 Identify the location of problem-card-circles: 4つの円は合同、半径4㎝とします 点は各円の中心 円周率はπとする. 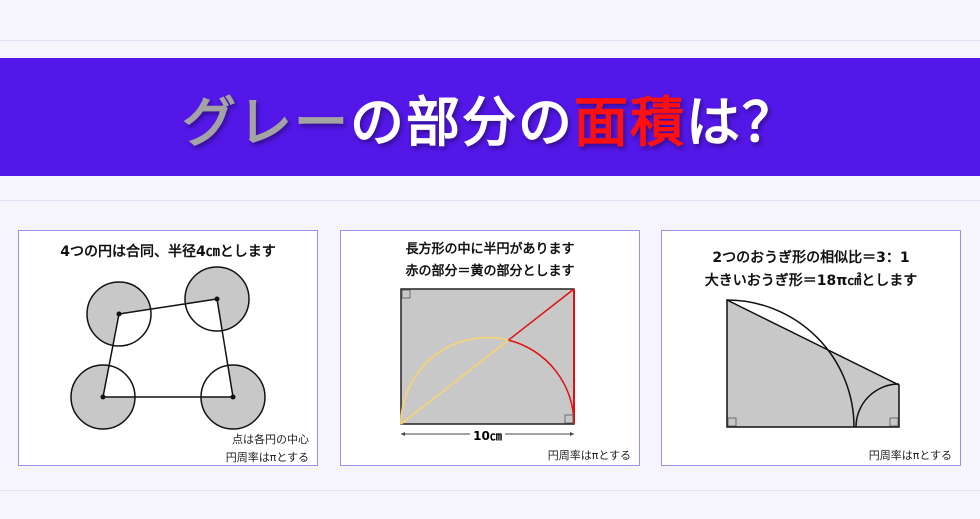
(168, 348).